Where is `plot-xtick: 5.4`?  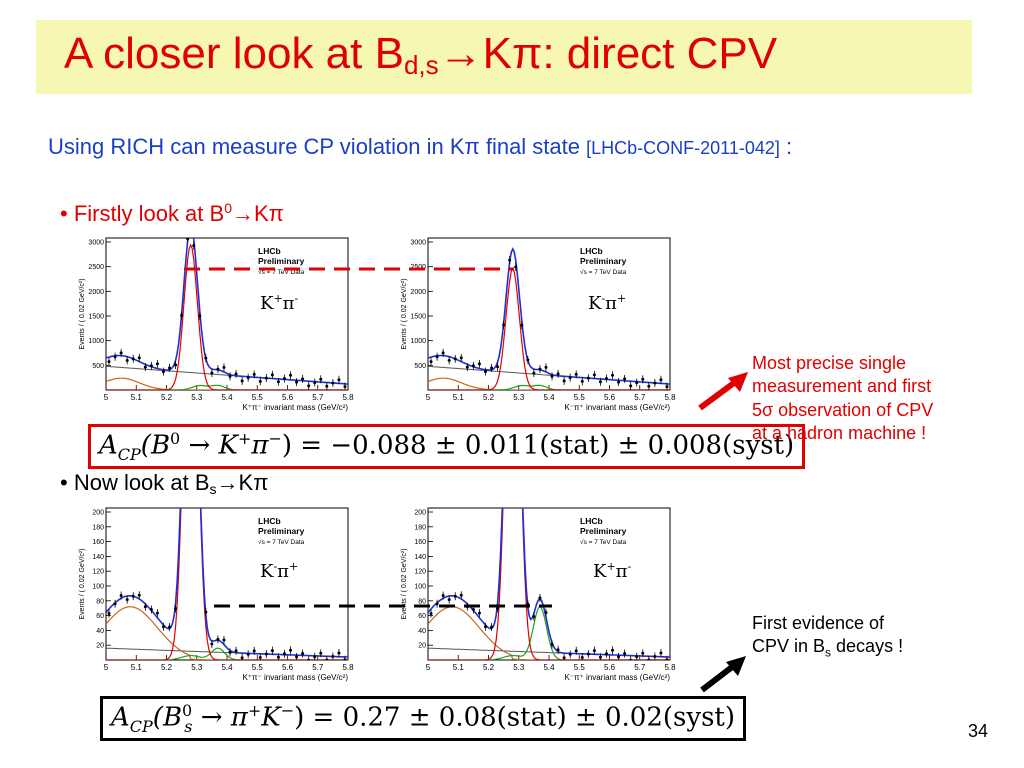
plot-xtick: 5.4 is located at coordinates (227, 397).